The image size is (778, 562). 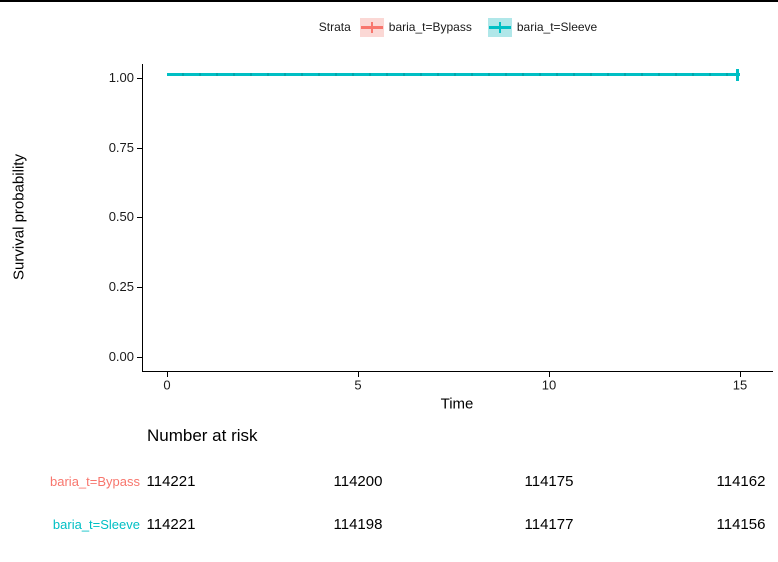 What do you see at coordinates (457, 404) in the screenshot?
I see `x-axis-title: Time` at bounding box center [457, 404].